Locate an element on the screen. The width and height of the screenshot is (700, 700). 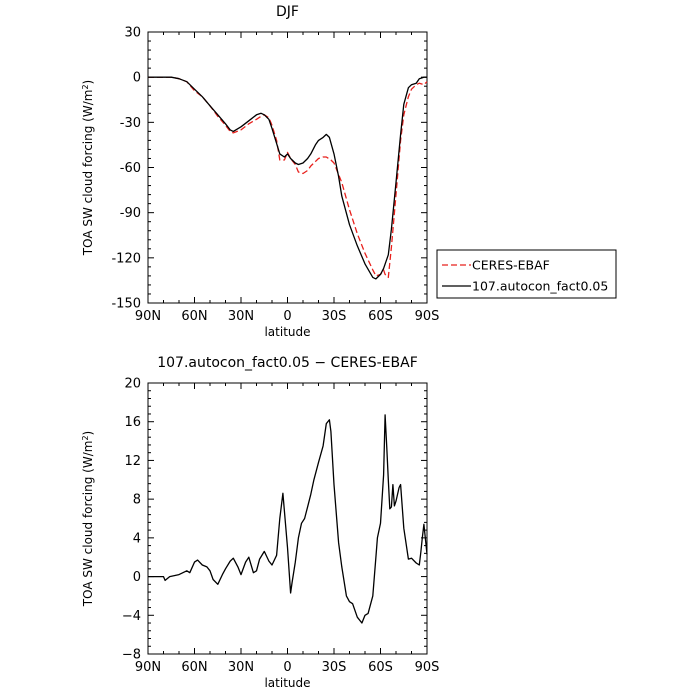
legend-label-0: CERES-EBAF is located at coordinates (511, 265).